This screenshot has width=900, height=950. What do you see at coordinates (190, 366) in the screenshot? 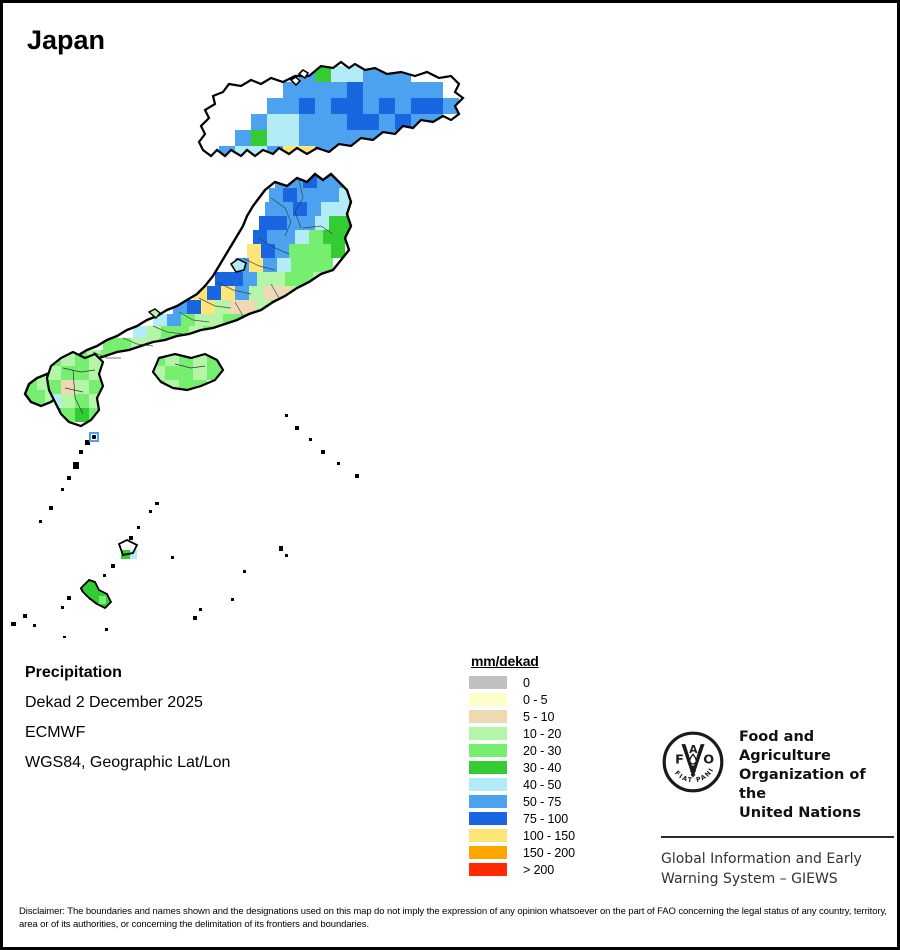
I see `shikoku-prefecture-line` at bounding box center [190, 366].